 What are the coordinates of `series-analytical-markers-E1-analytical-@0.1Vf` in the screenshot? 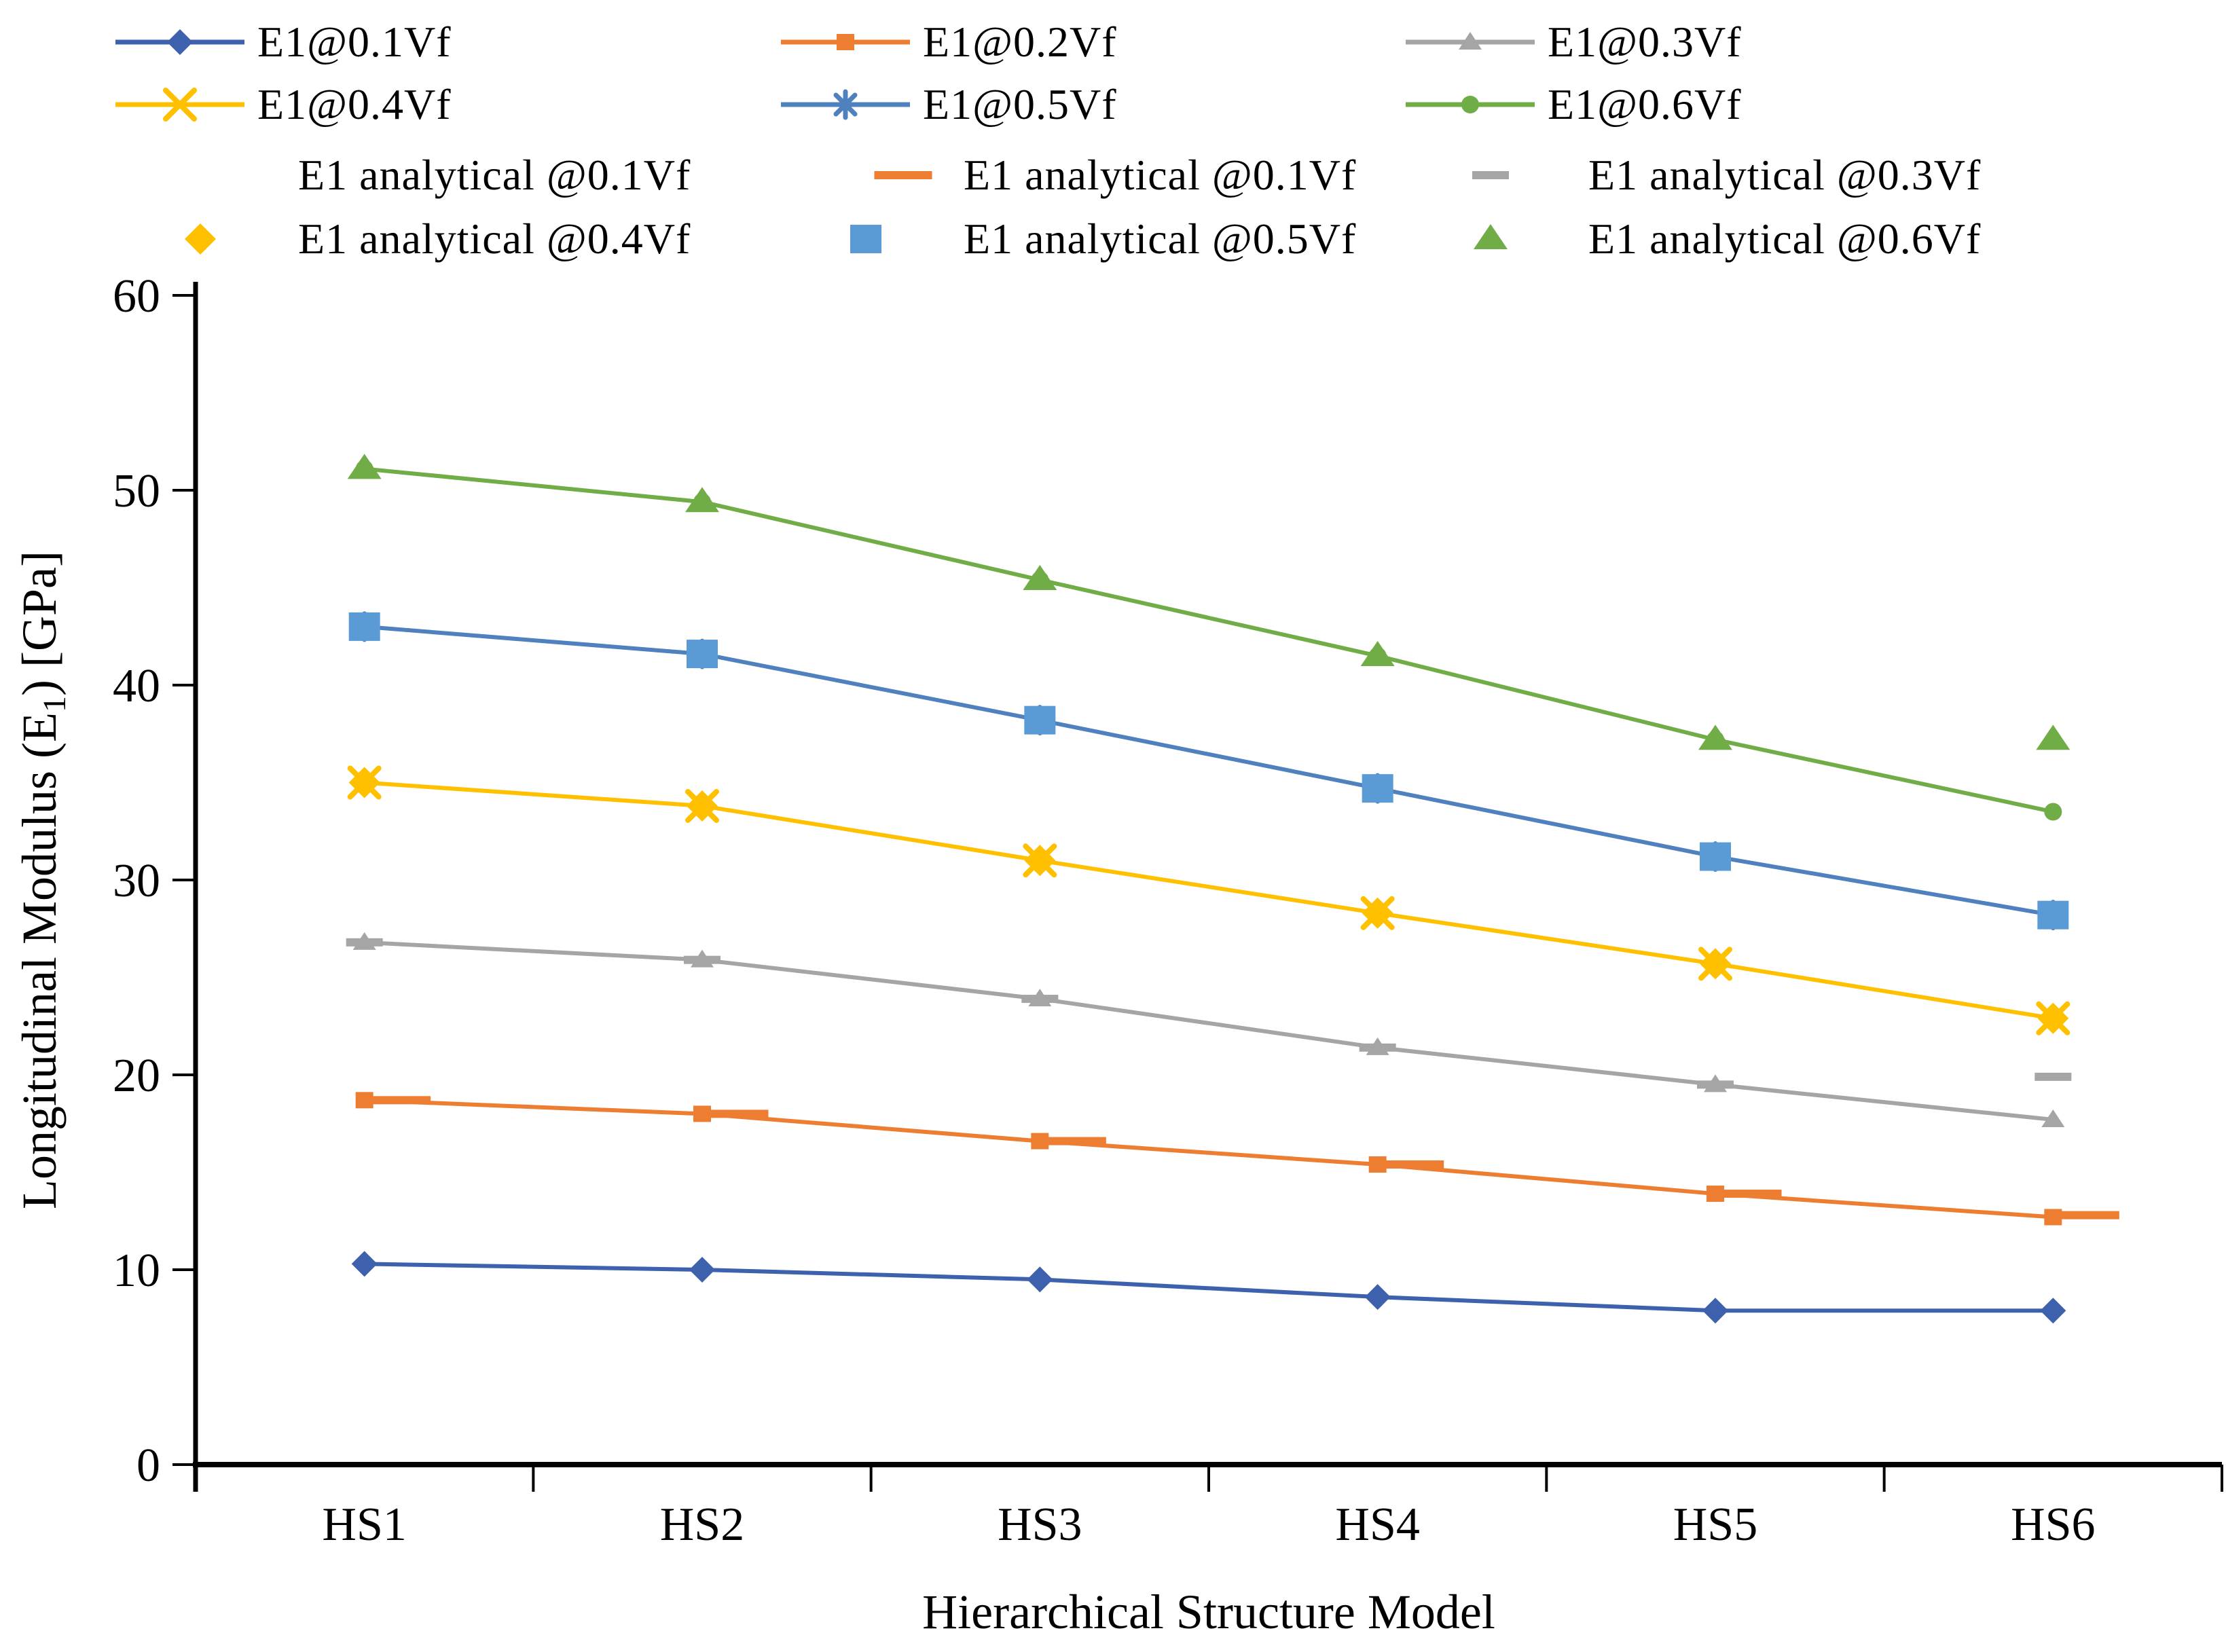 It's located at (1246, 1158).